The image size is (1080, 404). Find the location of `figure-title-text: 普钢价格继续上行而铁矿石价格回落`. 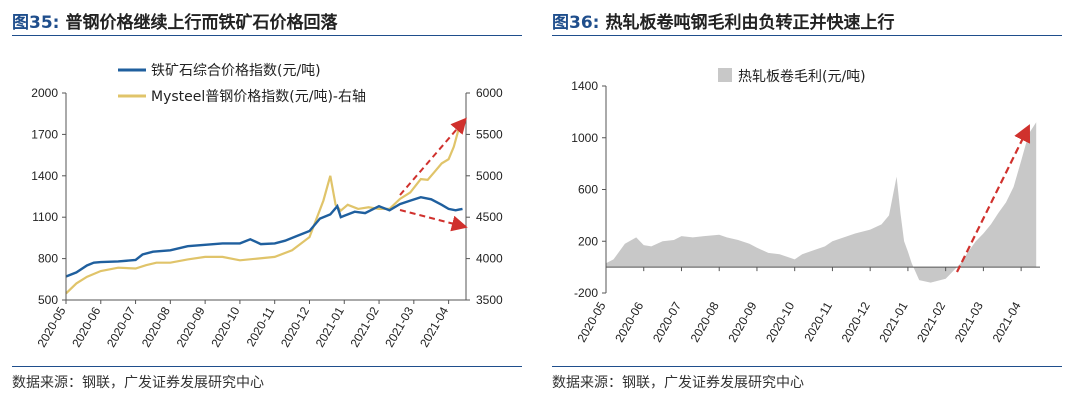

figure-title-text: 普钢价格继续上行而铁矿石价格回落 is located at coordinates (201, 23).